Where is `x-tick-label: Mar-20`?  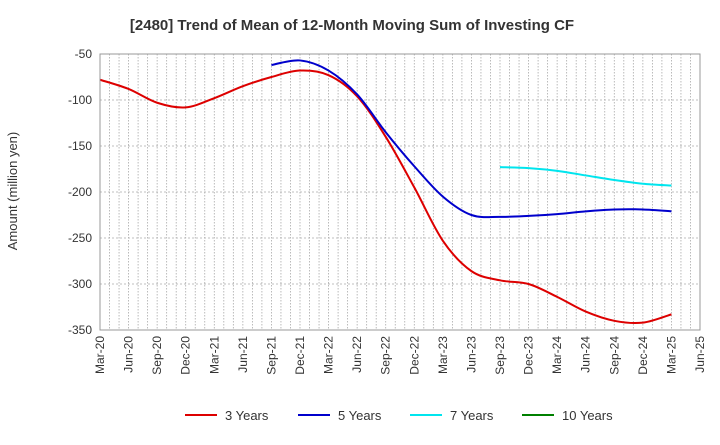
x-tick-label: Mar-20 is located at coordinates (100, 355).